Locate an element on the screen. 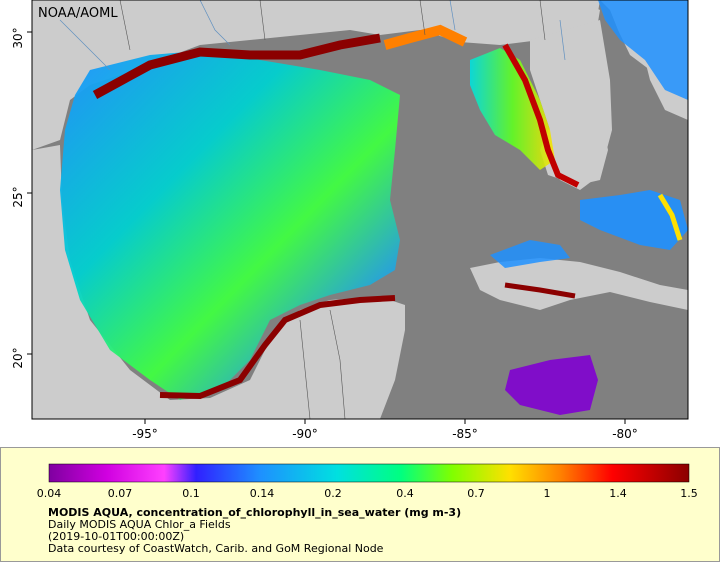 The height and width of the screenshot is (562, 720). longitude-tick-label: -80° is located at coordinates (625, 434).